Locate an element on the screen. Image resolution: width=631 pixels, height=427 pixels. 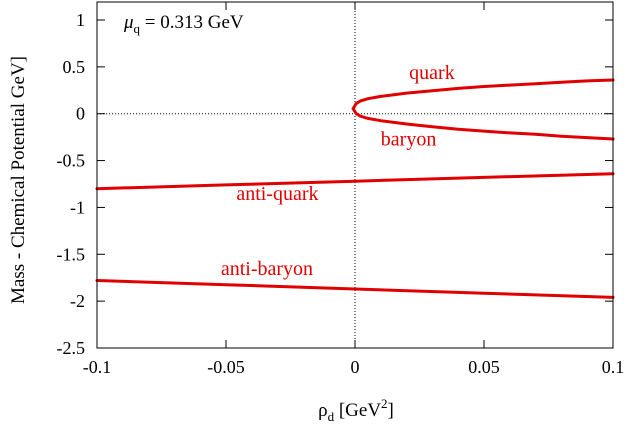
x-tick-label: -0.1 is located at coordinates (97, 367).